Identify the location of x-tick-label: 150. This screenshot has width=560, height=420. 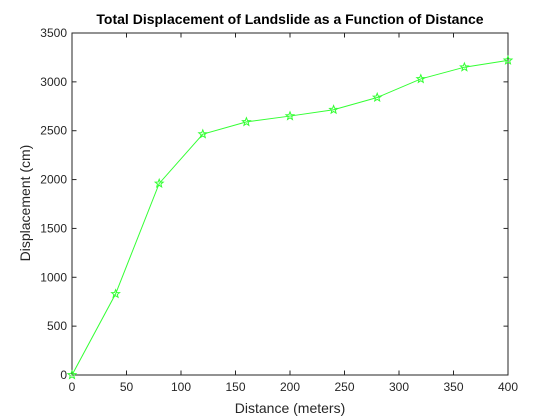
(235, 387).